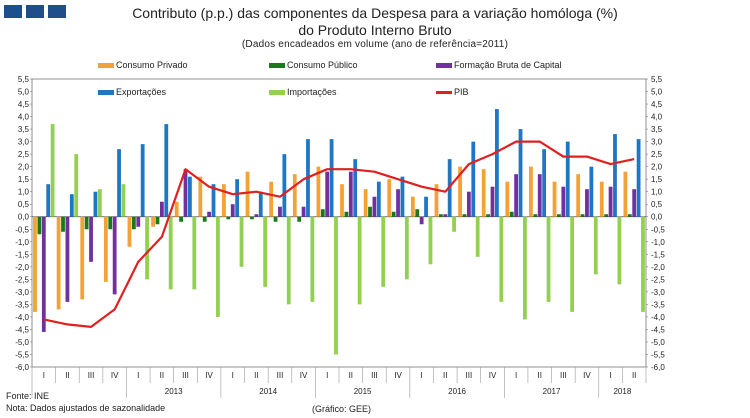 This screenshot has width=750, height=418. What do you see at coordinates (657, 92) in the screenshot?
I see `y-tick-label-right: 5,0` at bounding box center [657, 92].